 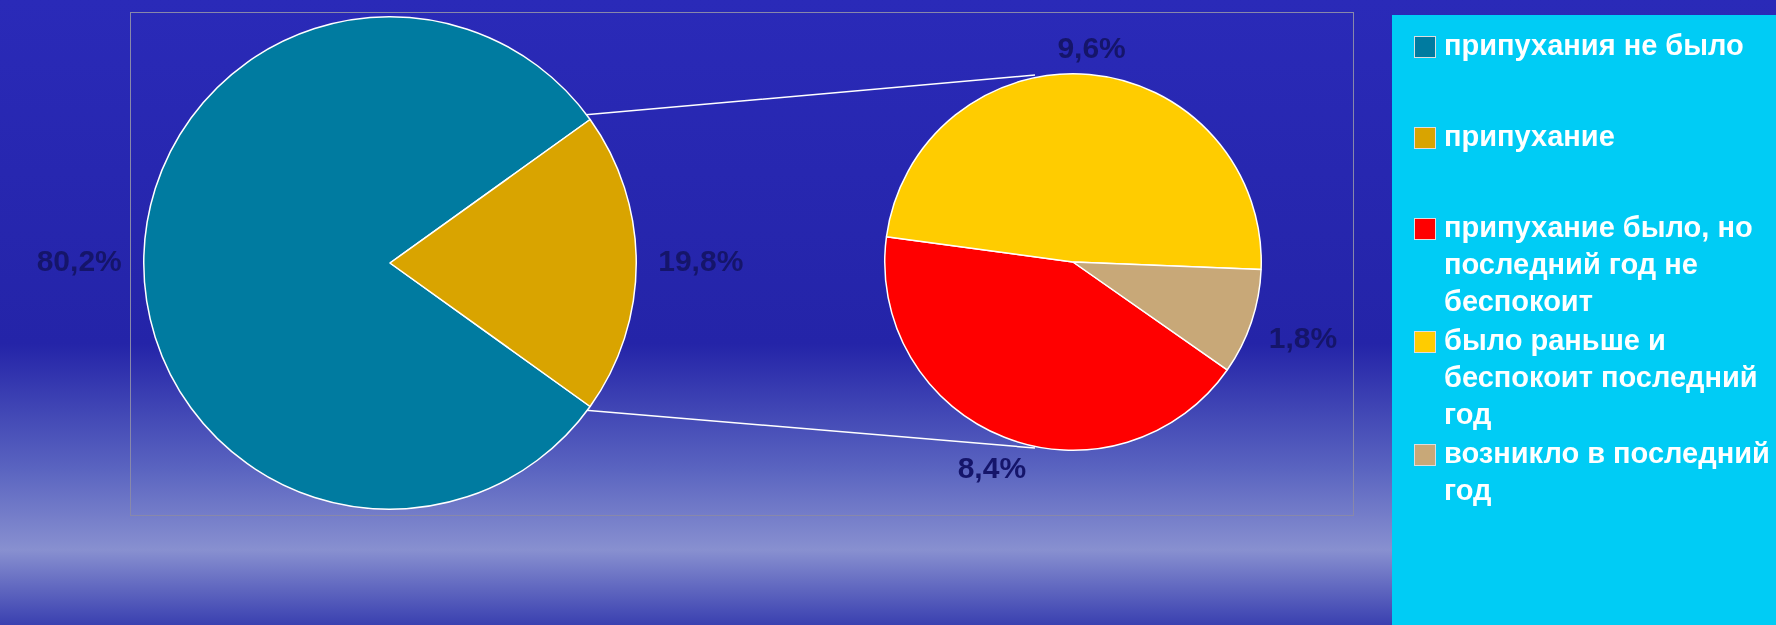 What do you see at coordinates (1594, 45) in the screenshot?
I see `legend-label: припухания не было` at bounding box center [1594, 45].